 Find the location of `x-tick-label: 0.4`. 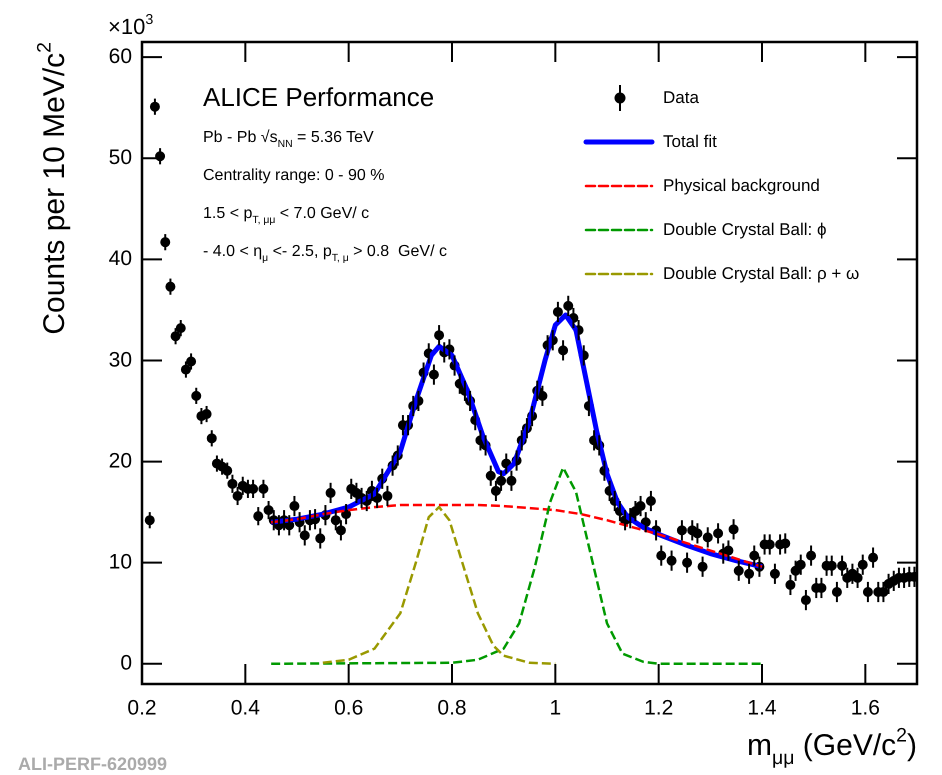

x-tick-label: 0.4 is located at coordinates (245, 708).